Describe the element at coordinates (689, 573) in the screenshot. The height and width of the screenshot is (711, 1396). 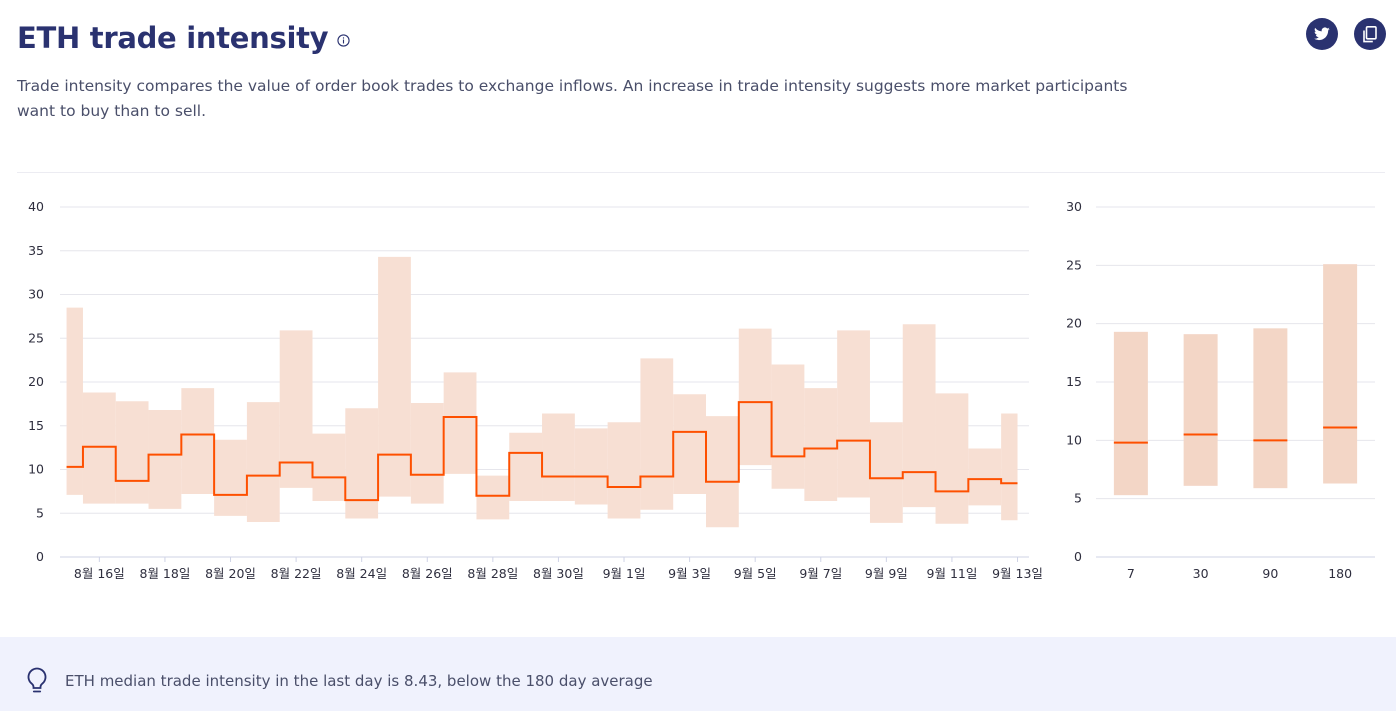
I see `x-tick-label: 9월 3일` at that location.